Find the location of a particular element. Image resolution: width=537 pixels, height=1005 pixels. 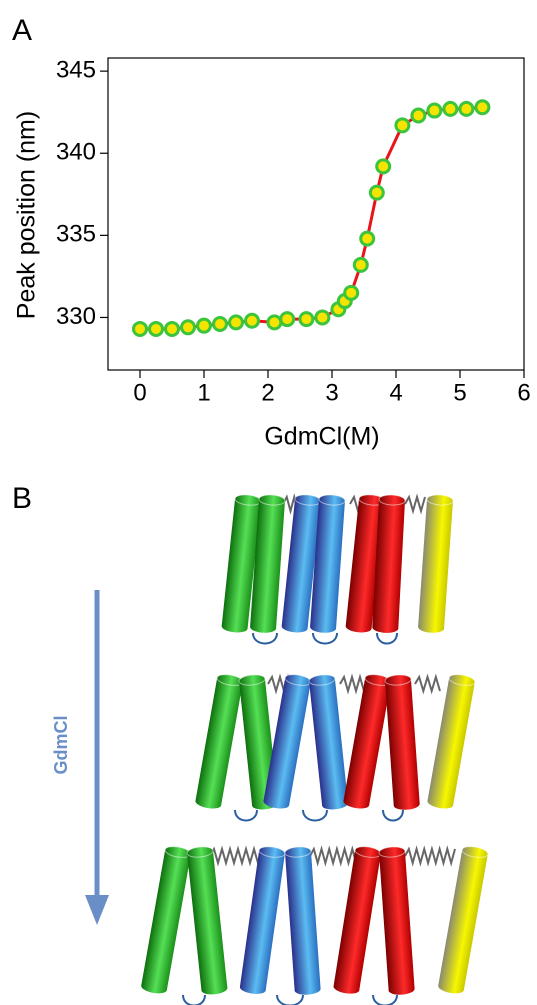

panel-label: B is located at coordinates (22, 498).